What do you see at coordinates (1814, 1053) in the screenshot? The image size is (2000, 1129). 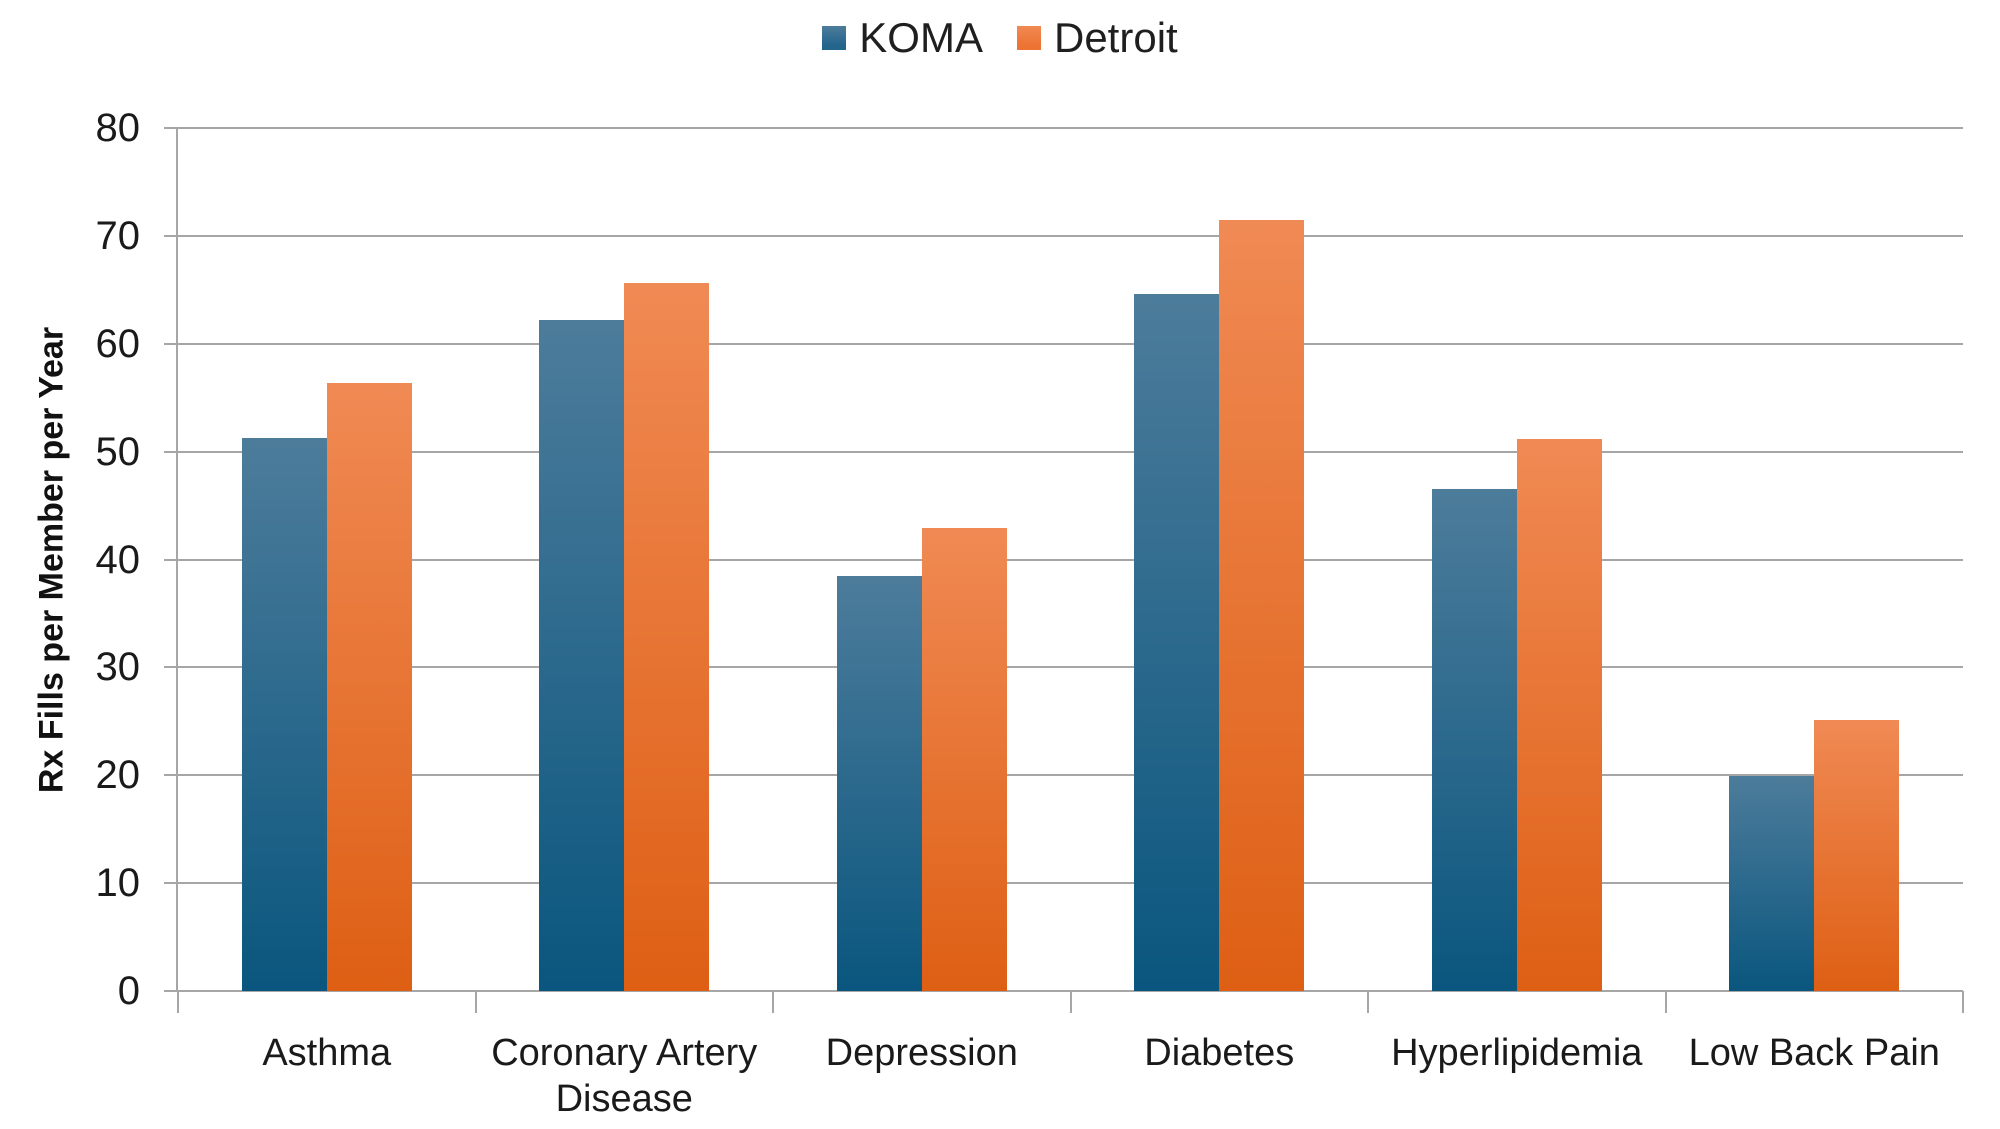 I see `x-axis-label-low-back-pain: Low Back Pain` at bounding box center [1814, 1053].